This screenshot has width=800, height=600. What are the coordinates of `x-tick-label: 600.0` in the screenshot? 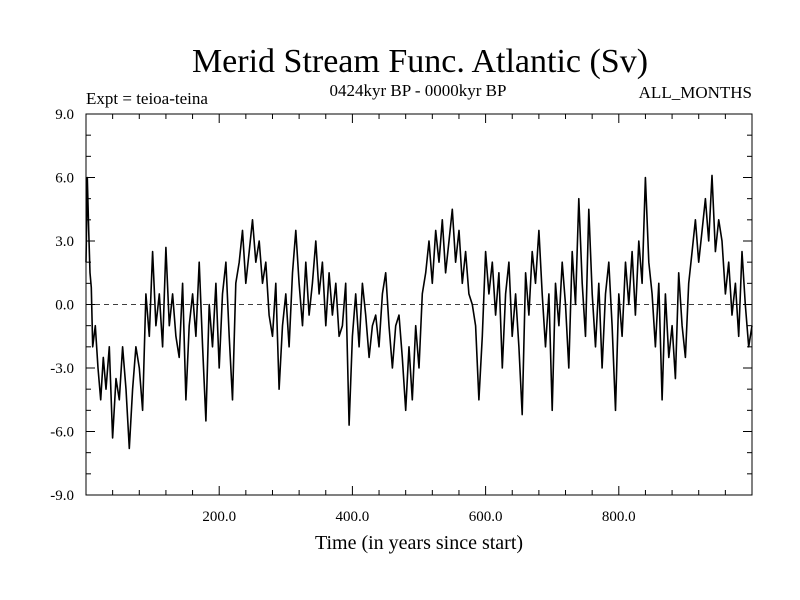 It's located at (486, 517).